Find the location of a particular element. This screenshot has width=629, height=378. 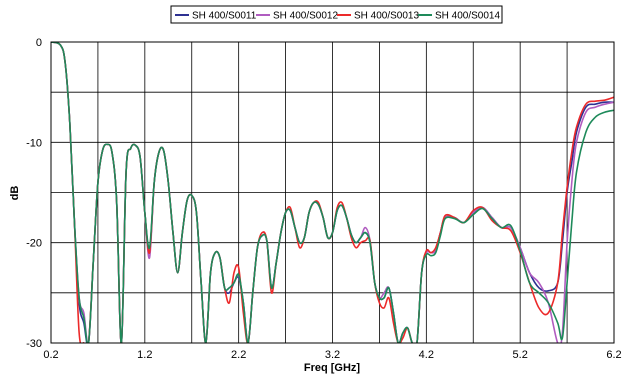

legend-entry: SH 400/S0014 is located at coordinates (459, 16).